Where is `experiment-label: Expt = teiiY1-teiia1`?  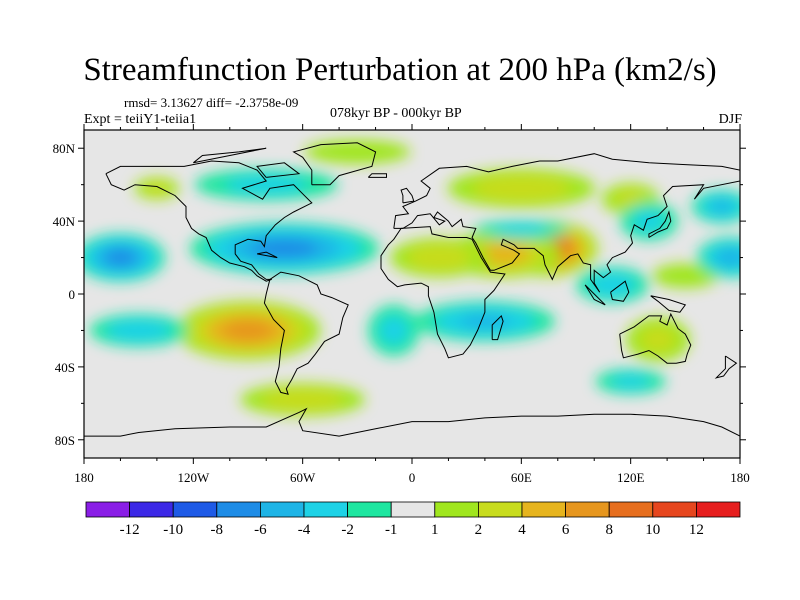 experiment-label: Expt = teiiY1-teiia1 is located at coordinates (140, 119).